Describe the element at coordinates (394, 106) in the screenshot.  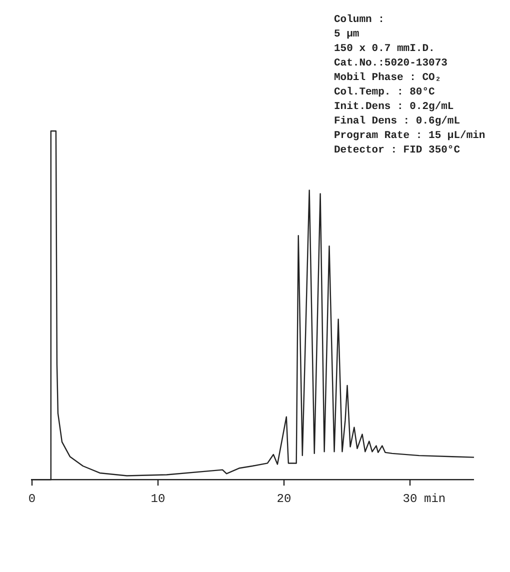
I see `text: Init.Dens : 0.2g/mL` at that location.